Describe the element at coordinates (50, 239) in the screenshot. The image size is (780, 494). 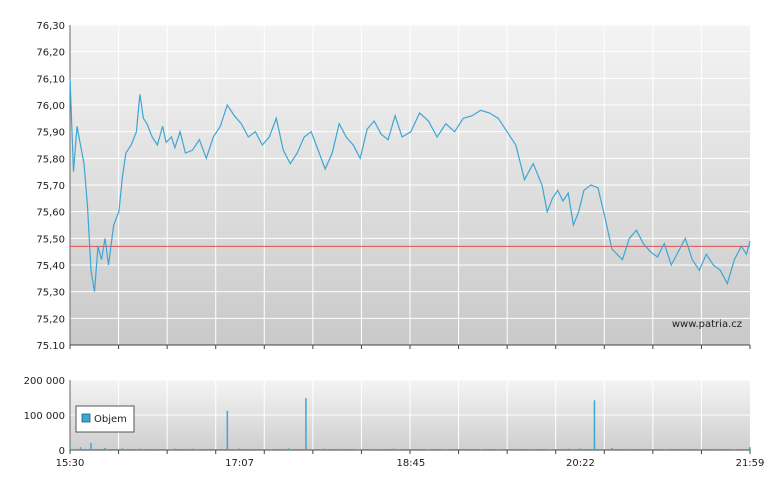
I see `price-y-tick-label: 75,50` at that location.